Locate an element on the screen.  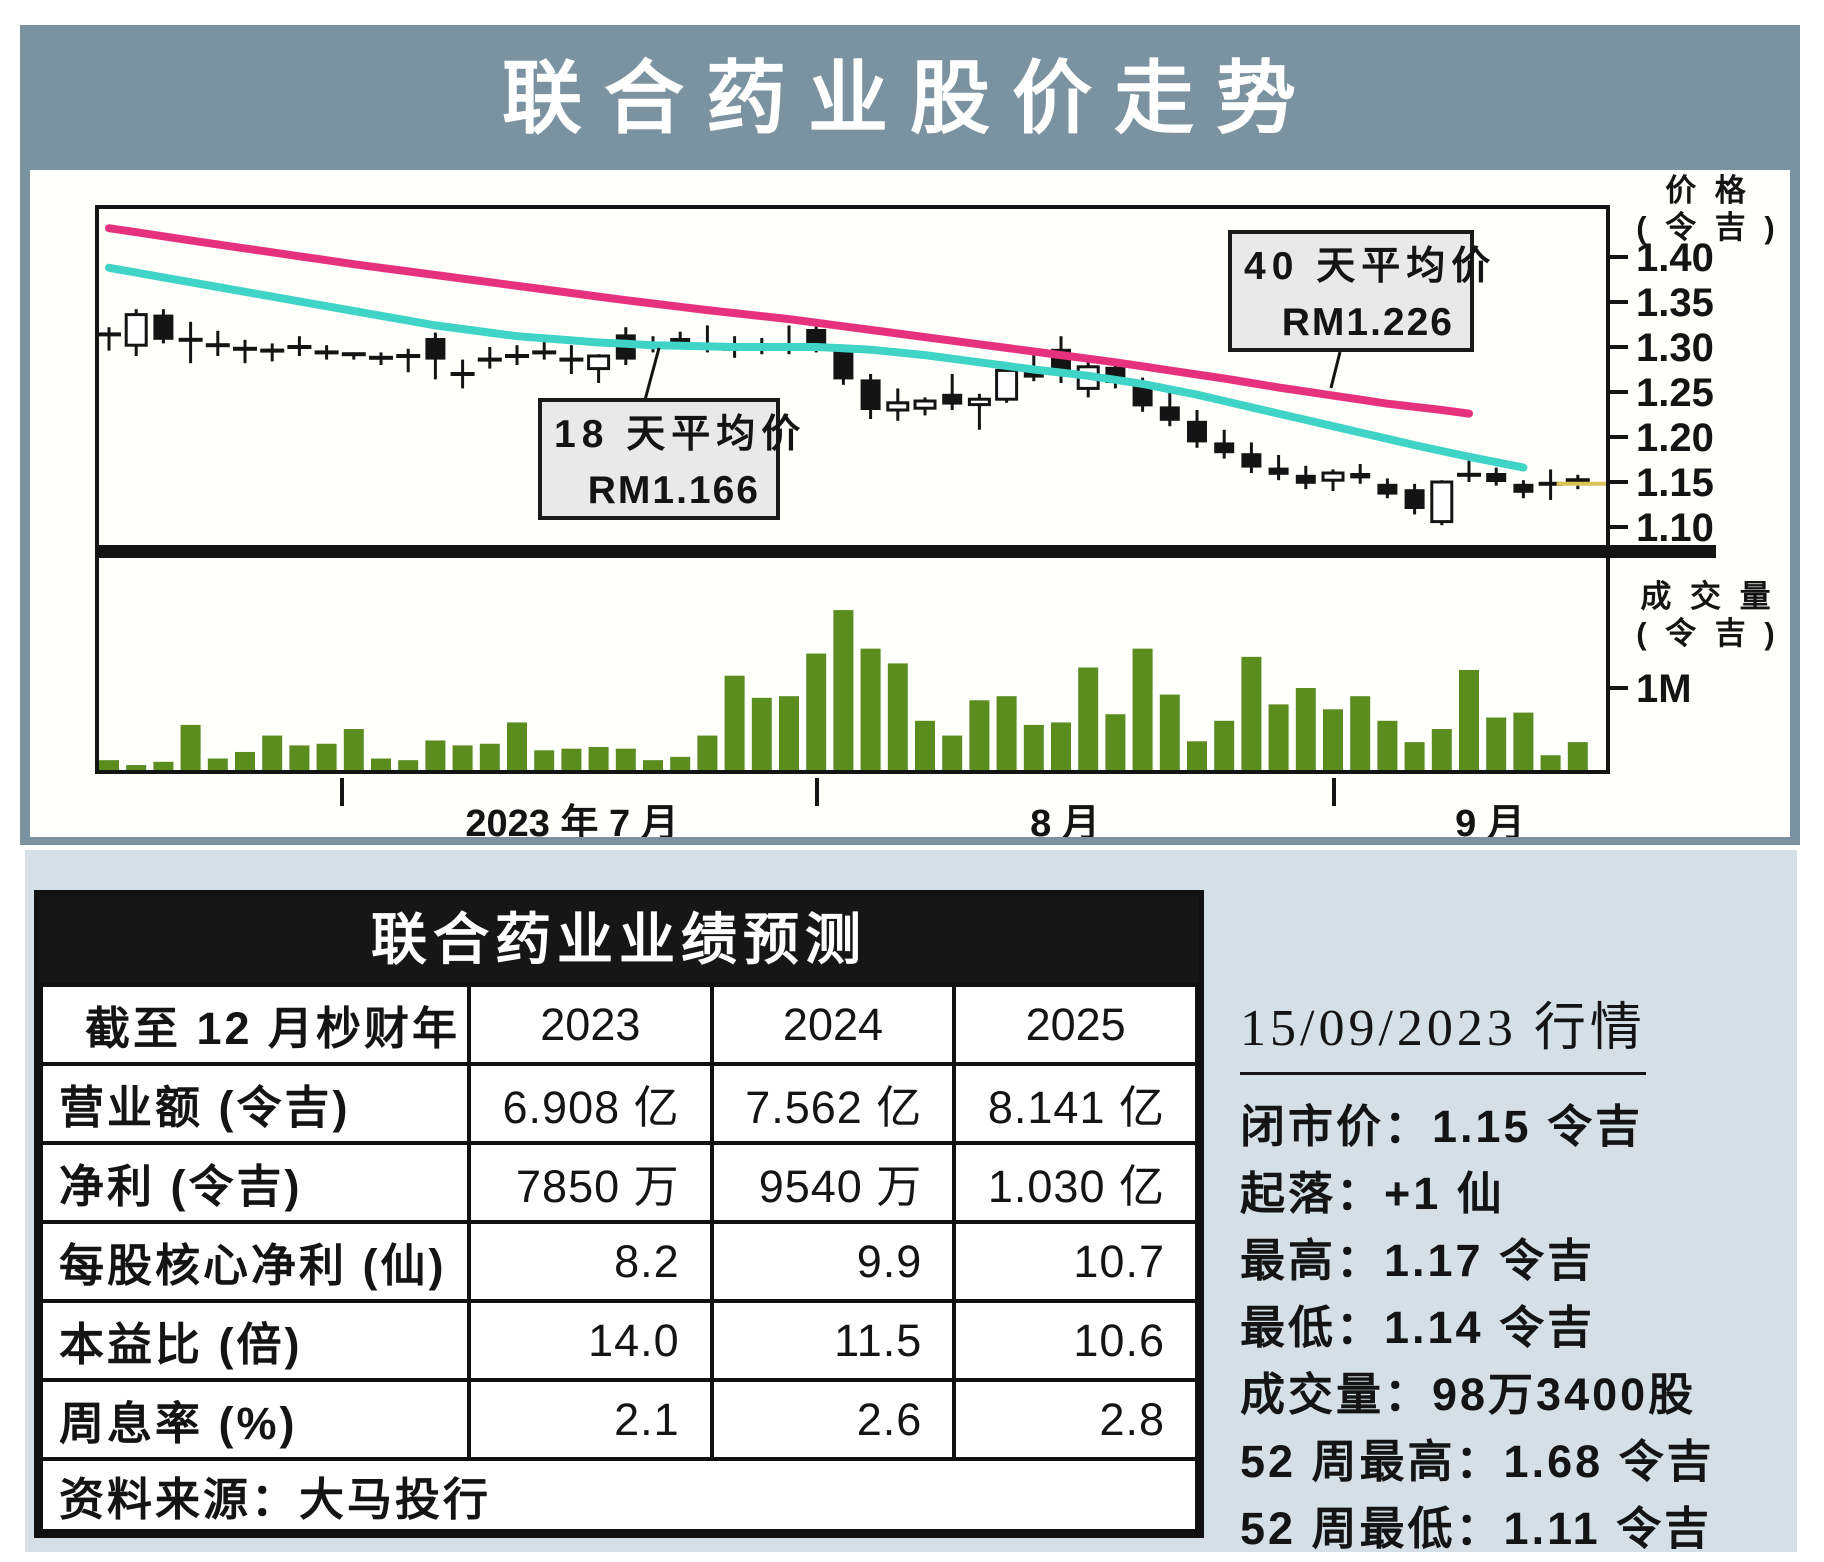
price-tick-label: 1.15 is located at coordinates (1675, 483).